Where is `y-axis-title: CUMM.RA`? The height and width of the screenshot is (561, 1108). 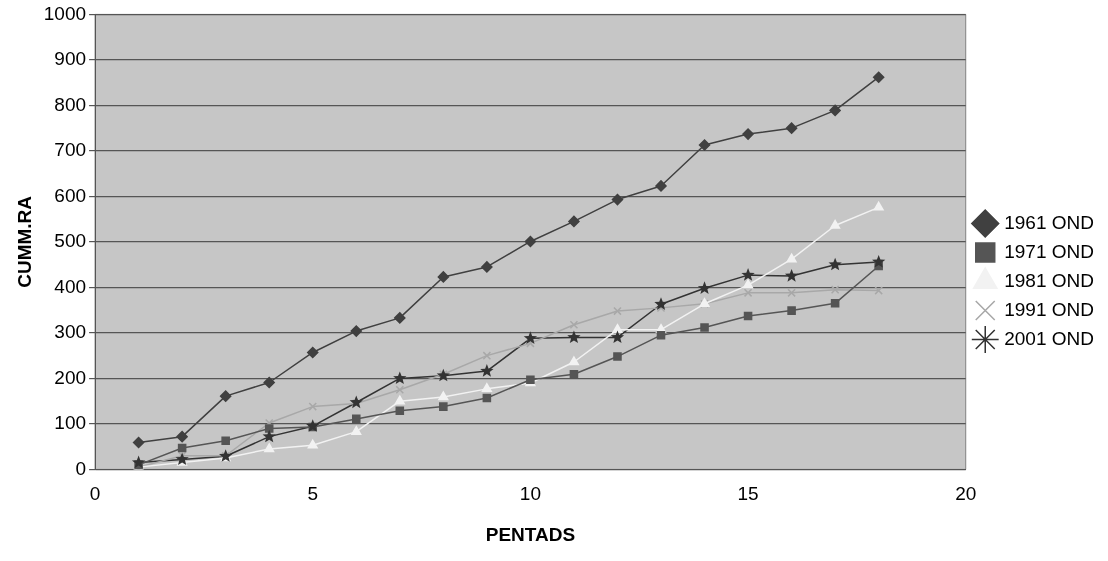
y-axis-title: CUMM.RA is located at coordinates (24, 241).